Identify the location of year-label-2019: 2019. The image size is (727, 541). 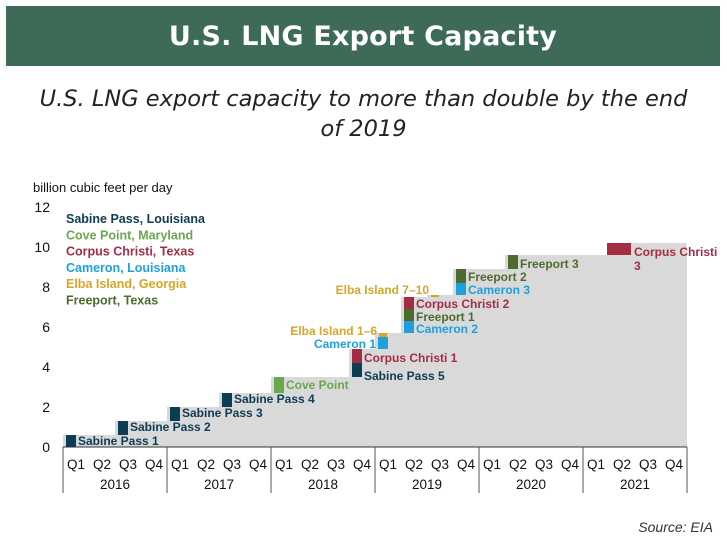
(427, 484).